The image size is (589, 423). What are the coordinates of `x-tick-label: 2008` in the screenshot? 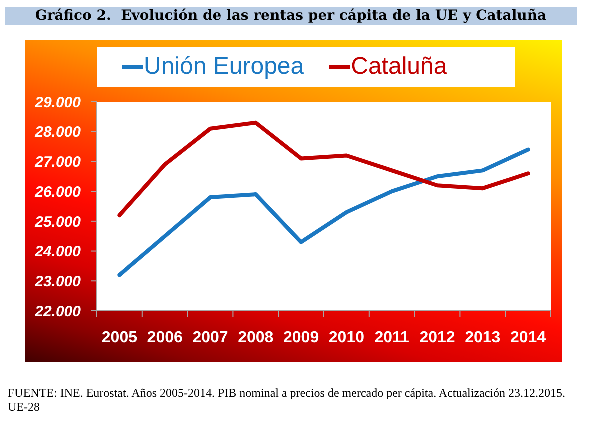 It's located at (256, 337).